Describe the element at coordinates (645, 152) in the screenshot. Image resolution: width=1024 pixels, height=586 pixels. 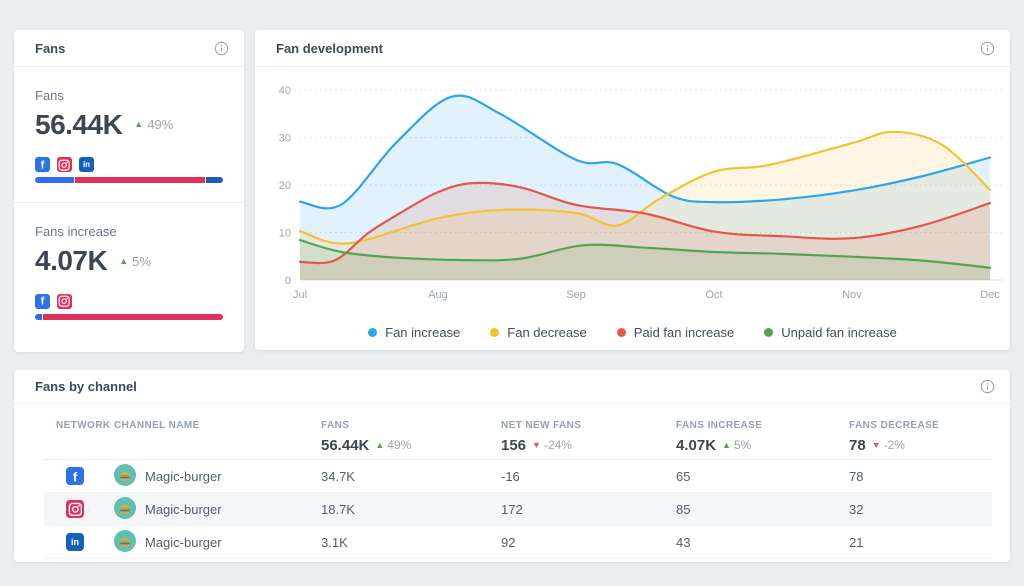
I see `chart-line-fan-increase` at that location.